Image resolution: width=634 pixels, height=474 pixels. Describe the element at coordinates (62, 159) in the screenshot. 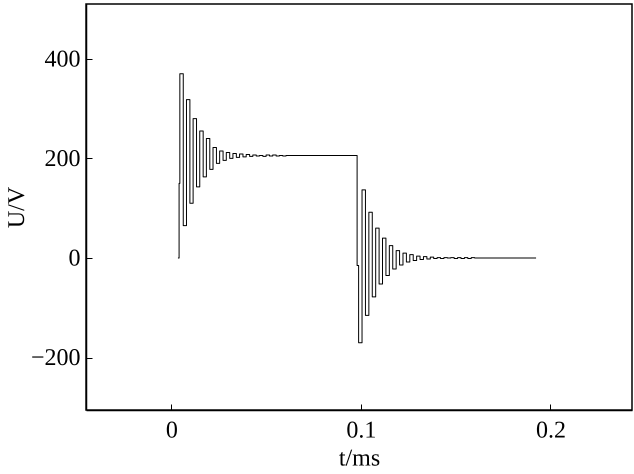

I see `y-tick-label: 200` at that location.